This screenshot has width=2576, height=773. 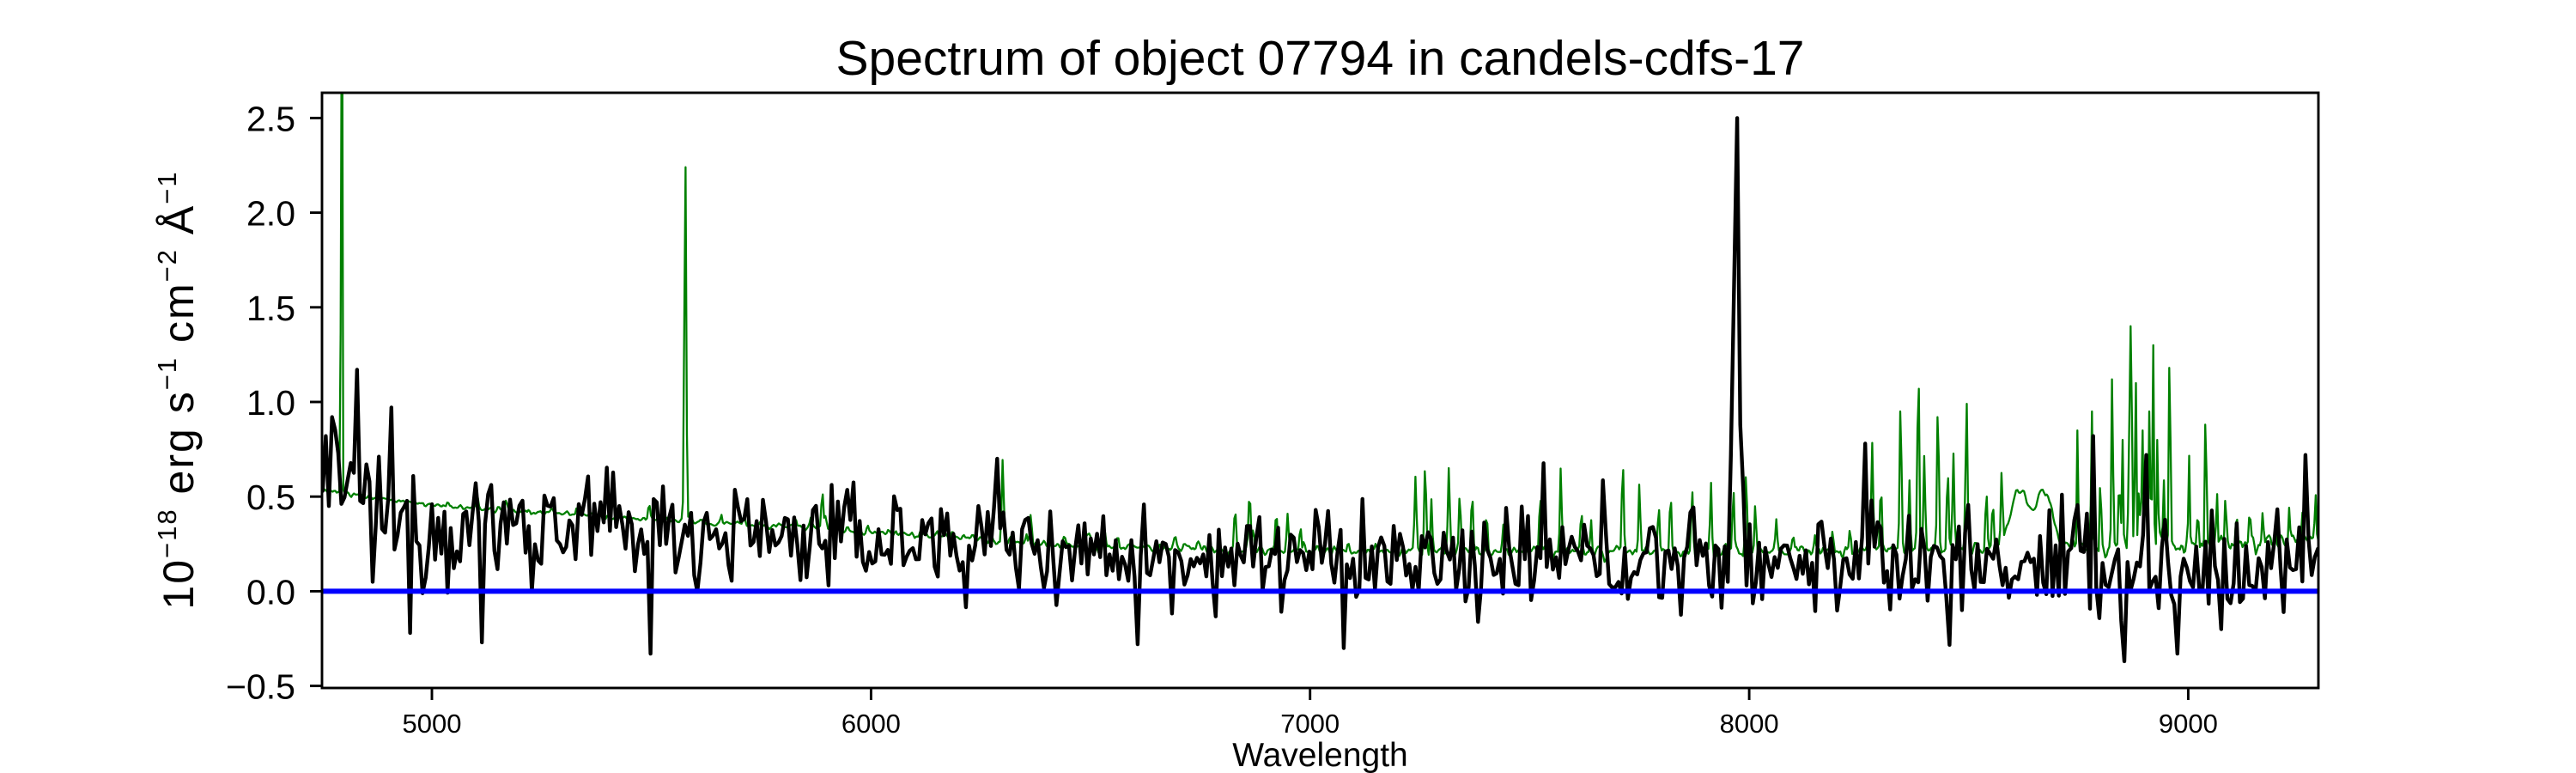 What do you see at coordinates (270, 497) in the screenshot?
I see `svg-text: 0.5` at bounding box center [270, 497].